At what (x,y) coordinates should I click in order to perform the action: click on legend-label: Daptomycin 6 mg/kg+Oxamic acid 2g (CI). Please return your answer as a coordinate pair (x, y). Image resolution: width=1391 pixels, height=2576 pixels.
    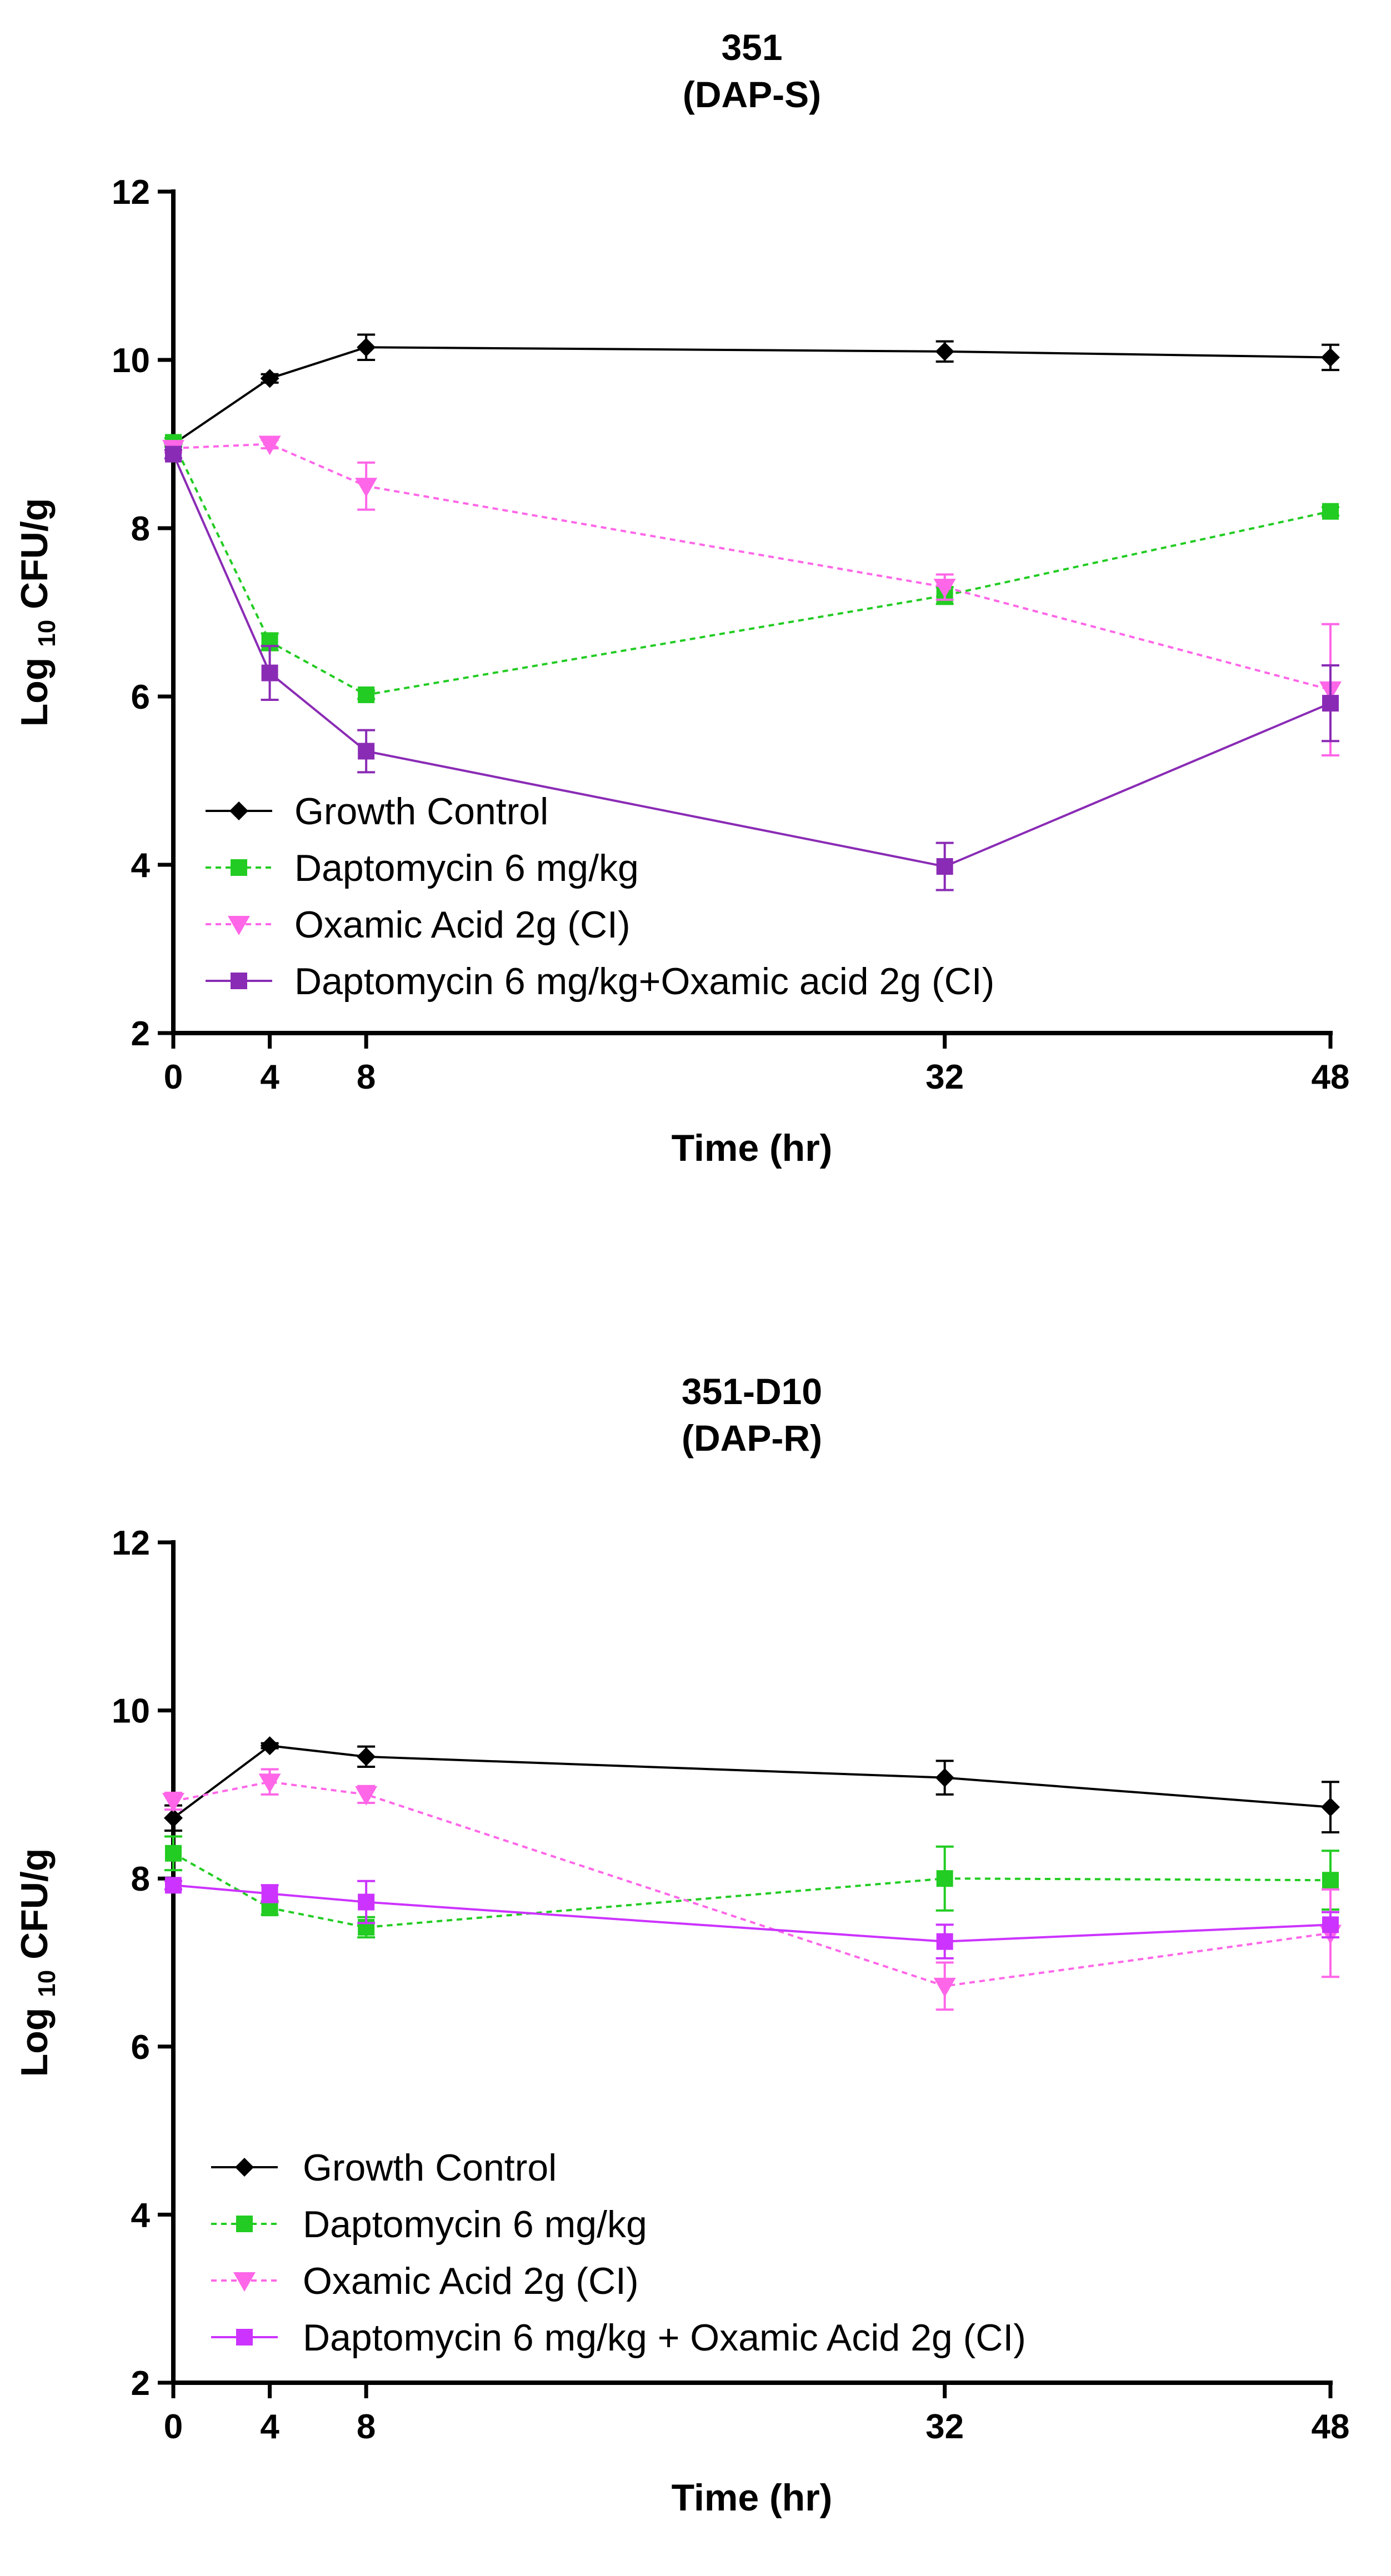
    Looking at the image, I should click on (644, 982).